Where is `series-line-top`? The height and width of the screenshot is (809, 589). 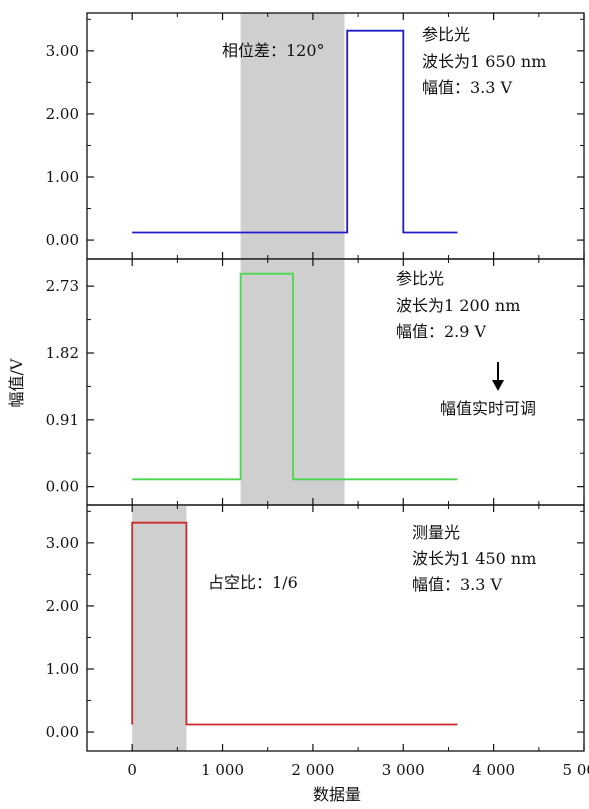
series-line-top is located at coordinates (295, 131).